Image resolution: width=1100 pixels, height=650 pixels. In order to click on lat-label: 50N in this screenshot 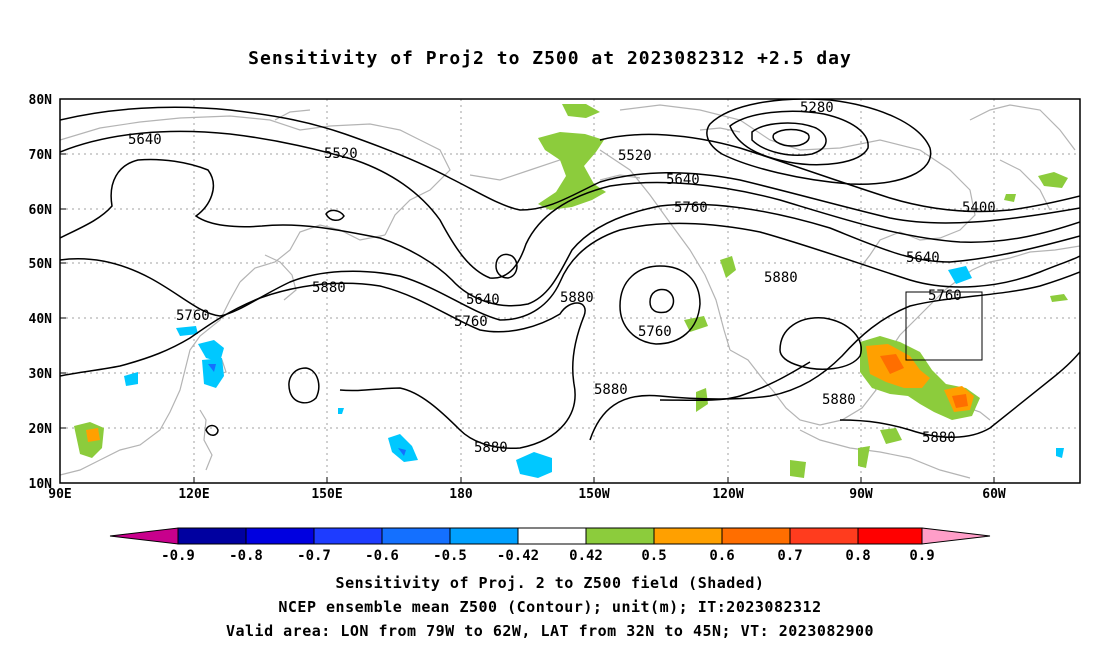, I will do `click(41, 264)`.